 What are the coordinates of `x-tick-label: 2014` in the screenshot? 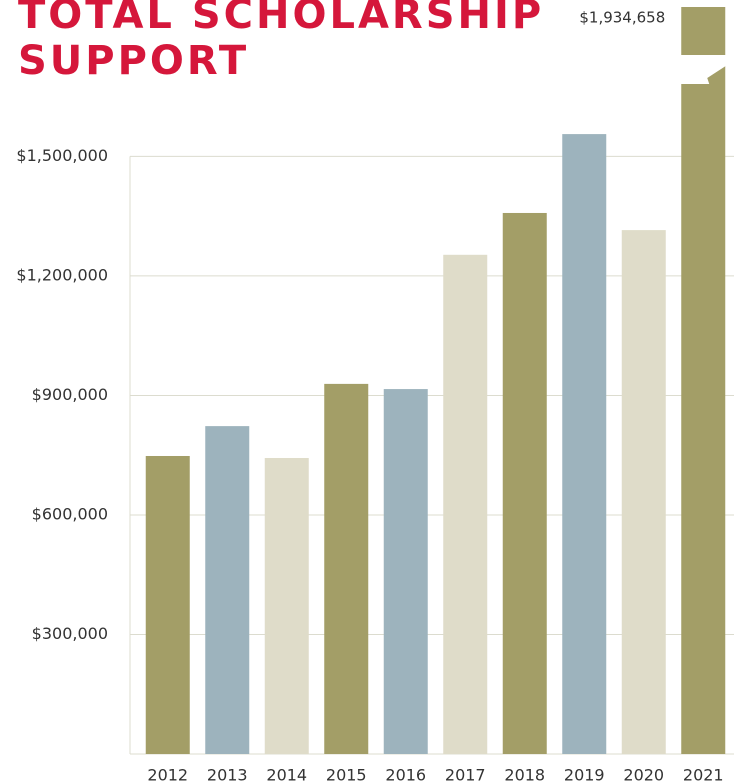 It's located at (286, 775).